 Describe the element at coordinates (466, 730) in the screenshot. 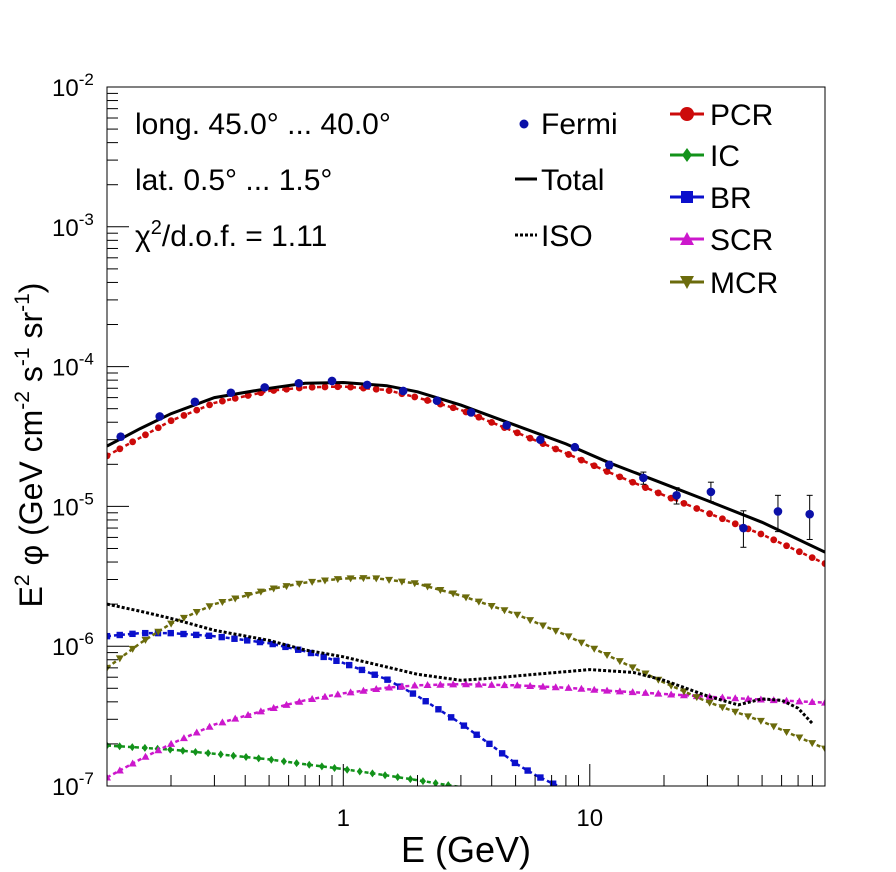

I see `series-scr-line` at that location.